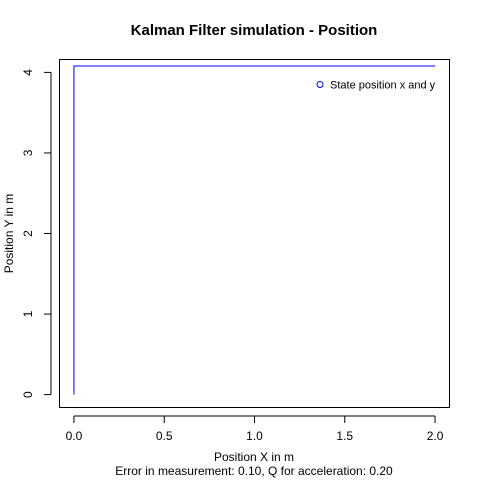  I want to click on y-tick-label: 0, so click(28, 394).